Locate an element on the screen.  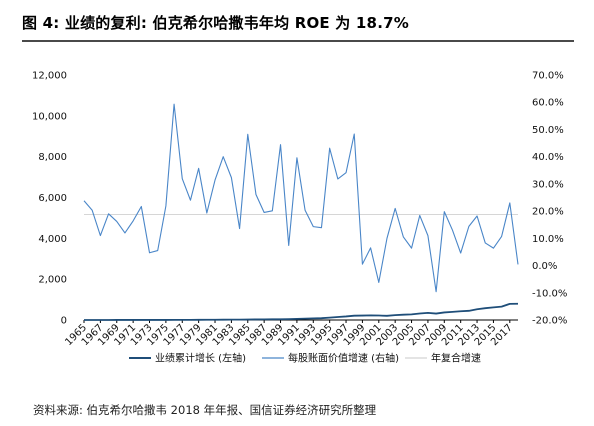
y-right-tick-label: 30.0% is located at coordinates (548, 184).